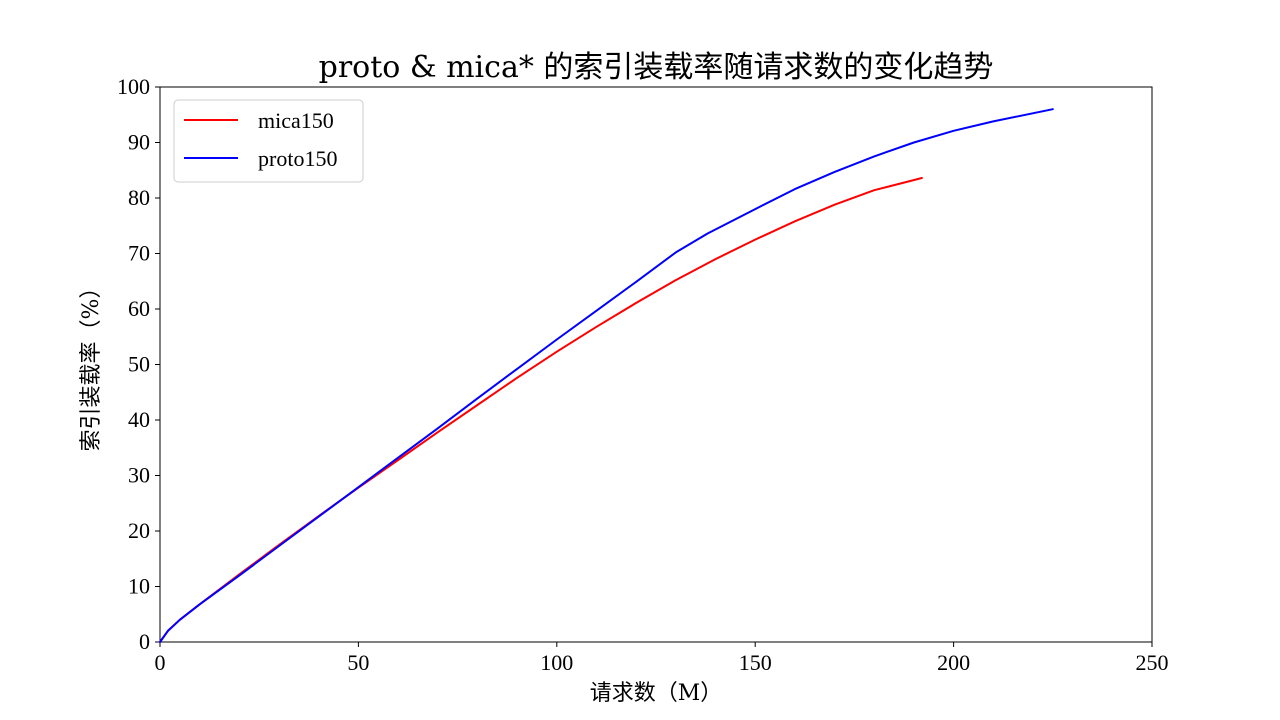  Describe the element at coordinates (656, 67) in the screenshot. I see `chart-title: proto & mica* 的索引装载率随请求数的变化趋势` at that location.